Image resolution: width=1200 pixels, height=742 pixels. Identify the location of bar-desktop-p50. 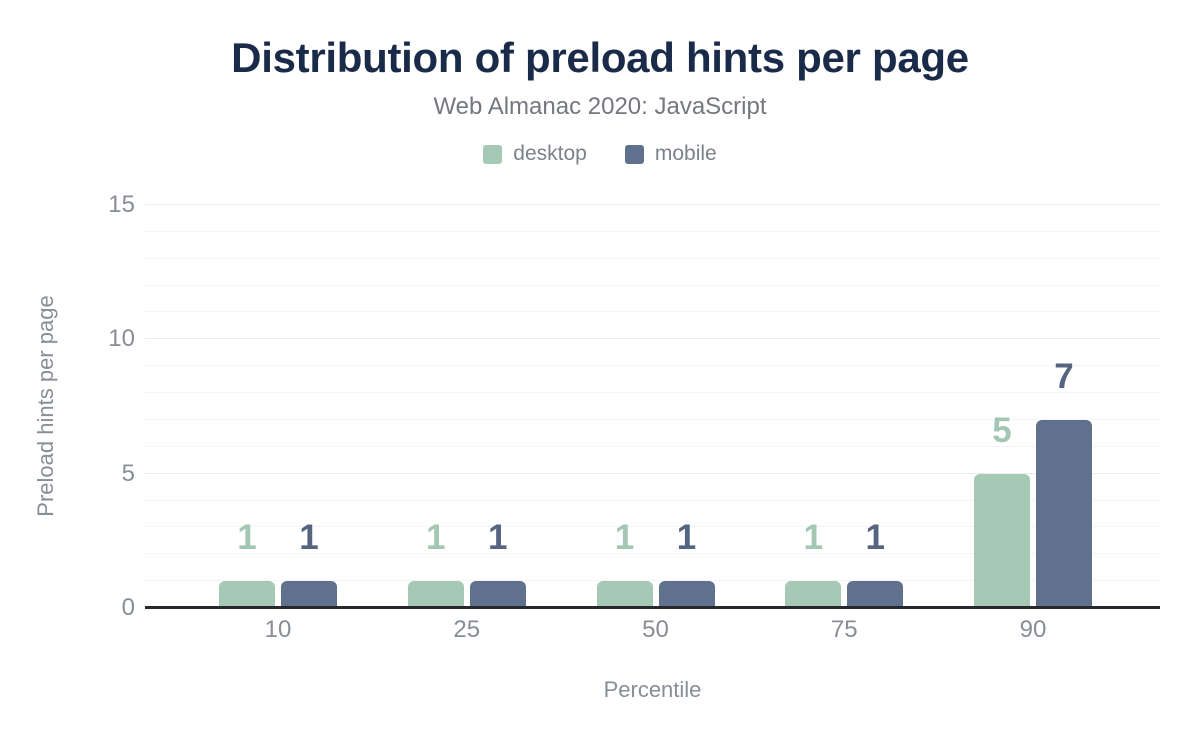
(624, 594).